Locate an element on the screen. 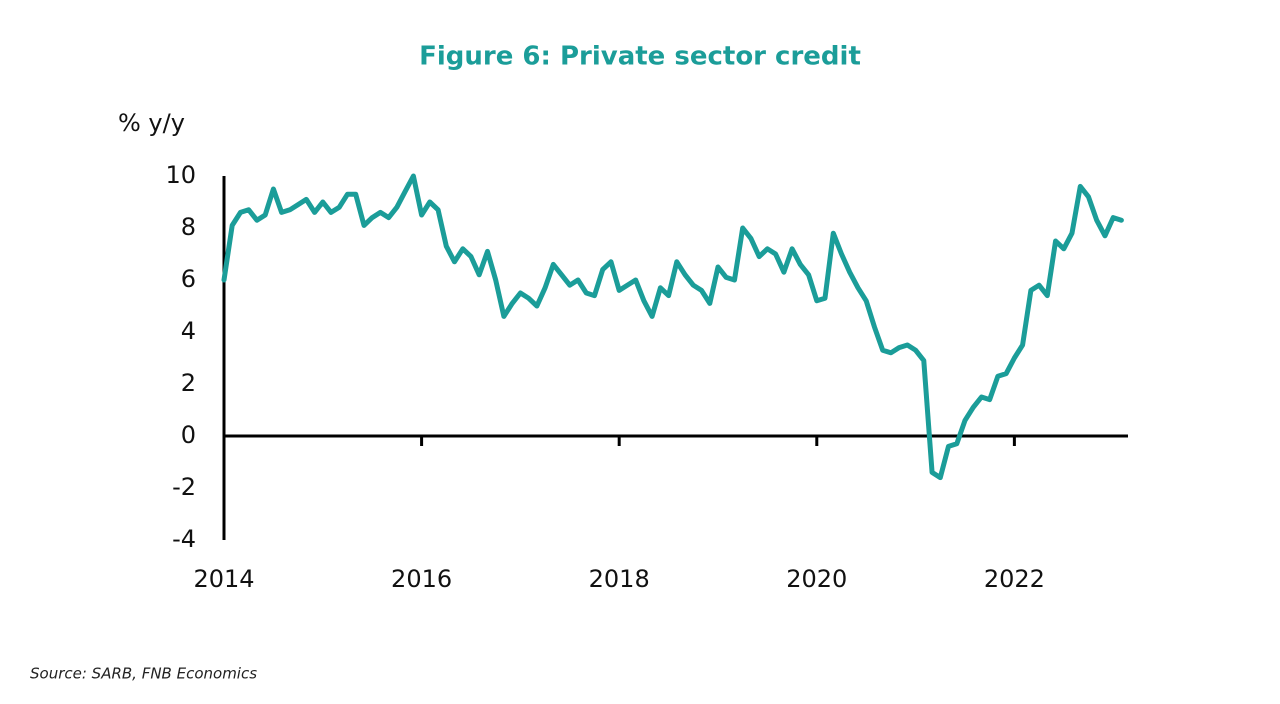  x-tick-label: 2020 is located at coordinates (816, 579).